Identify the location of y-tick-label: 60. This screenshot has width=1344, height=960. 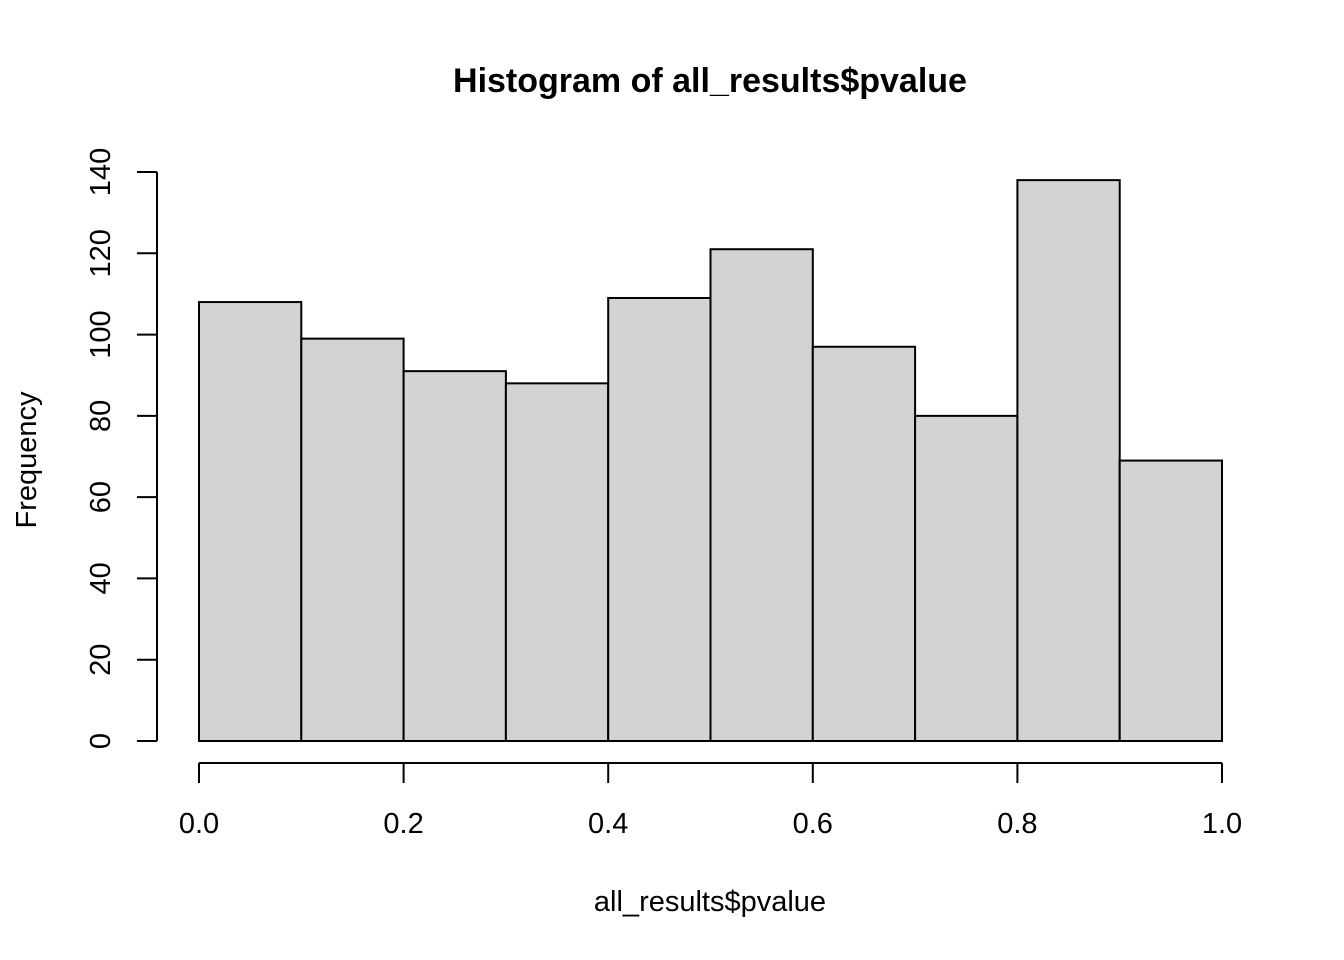
(101, 497).